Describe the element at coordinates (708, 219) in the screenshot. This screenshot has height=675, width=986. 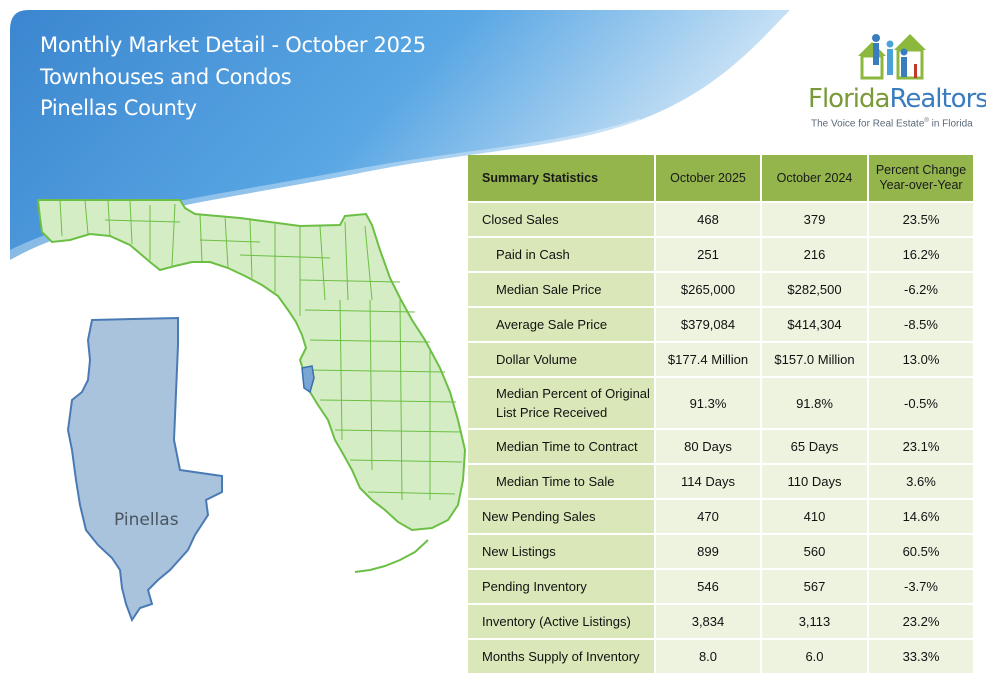
I see `row-current-value: 468` at that location.